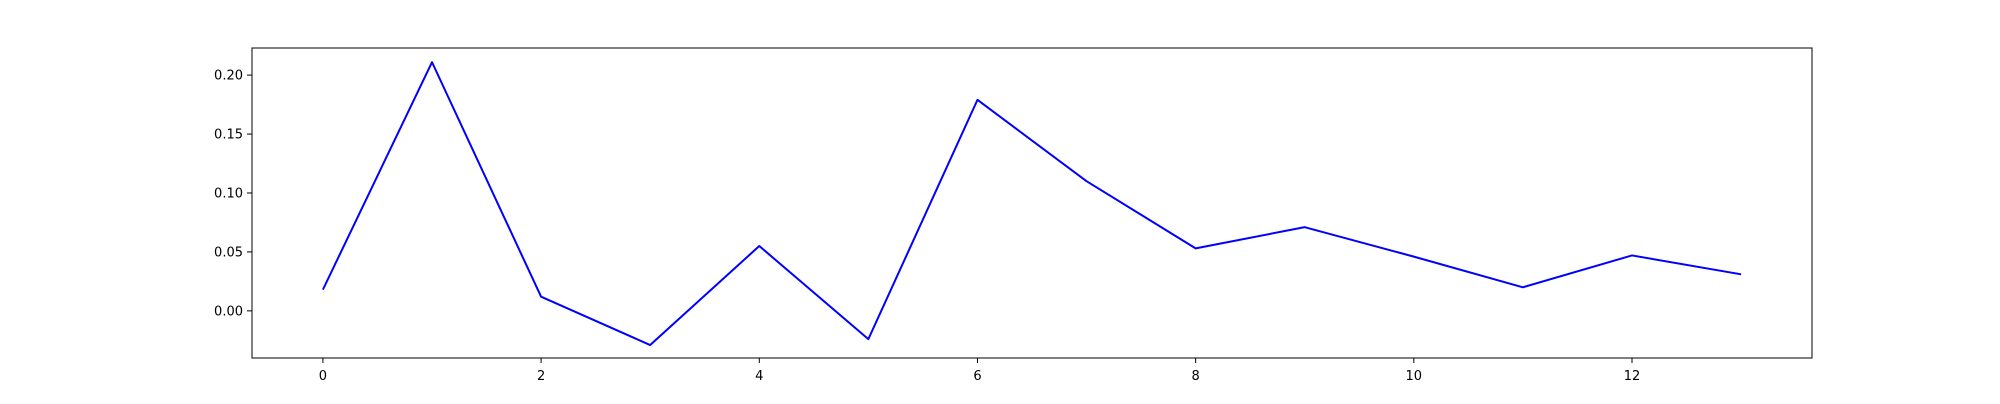 This screenshot has height=404, width=2000. I want to click on x-tick-label: 6, so click(977, 376).